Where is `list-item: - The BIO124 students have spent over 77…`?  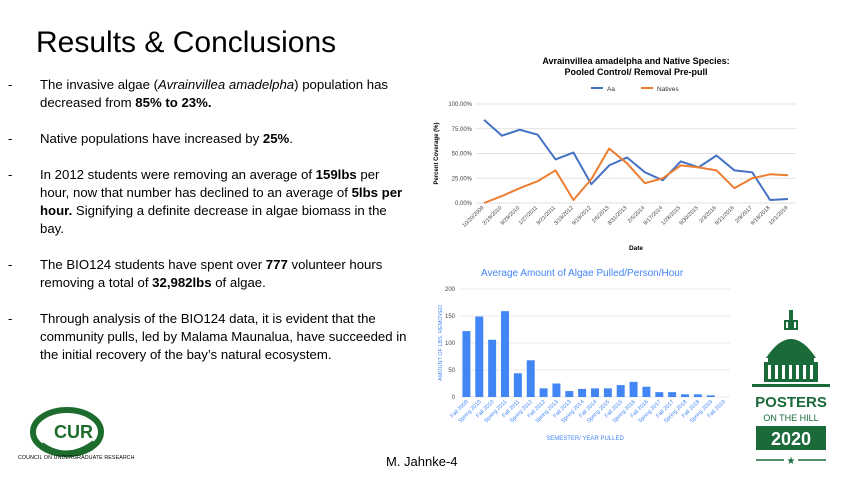 list-item: - The BIO124 students have spent over 77… is located at coordinates (195, 273).